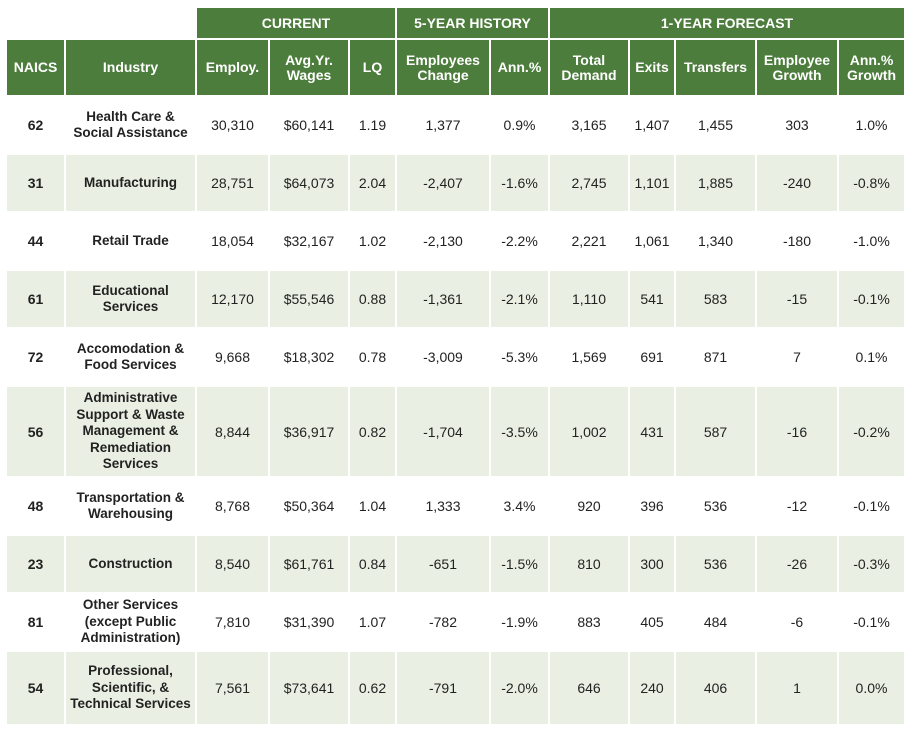 The image size is (907, 737). What do you see at coordinates (715, 241) in the screenshot?
I see `cell-transfers: 1,340` at bounding box center [715, 241].